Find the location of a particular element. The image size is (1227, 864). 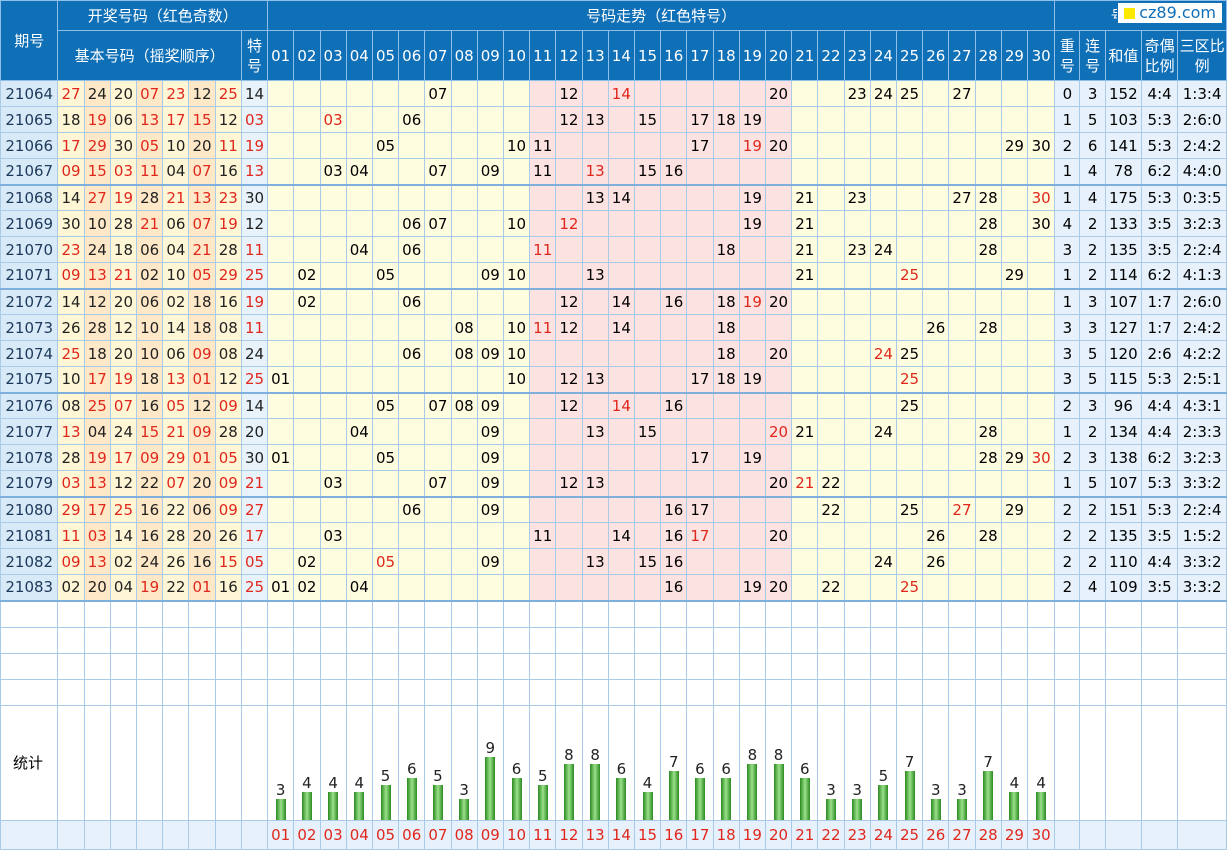

trend-cell: 04 is located at coordinates (359, 171).